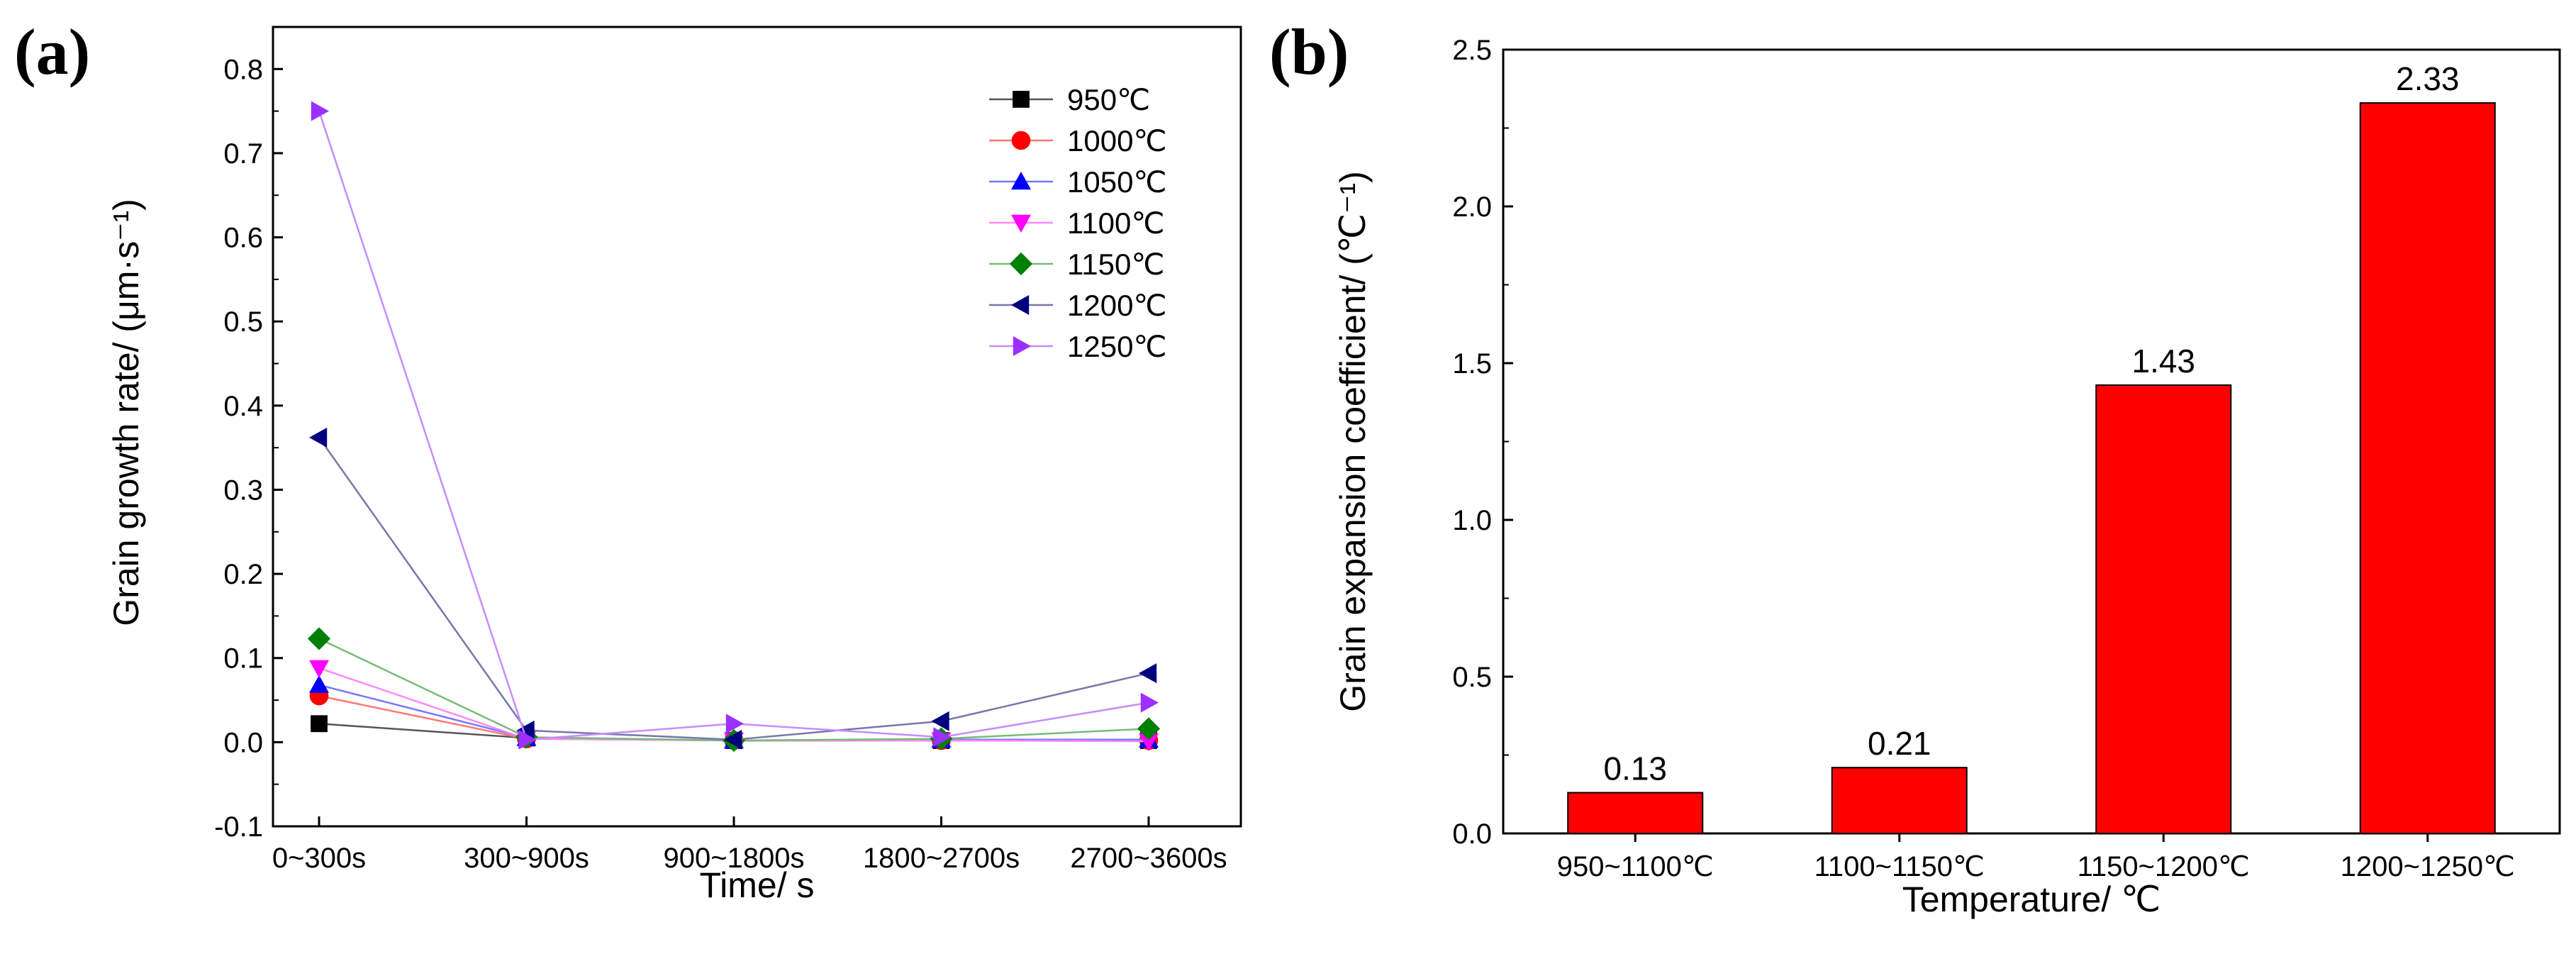 The height and width of the screenshot is (954, 2576). I want to click on x-tick-label: 900~1800s, so click(733, 859).